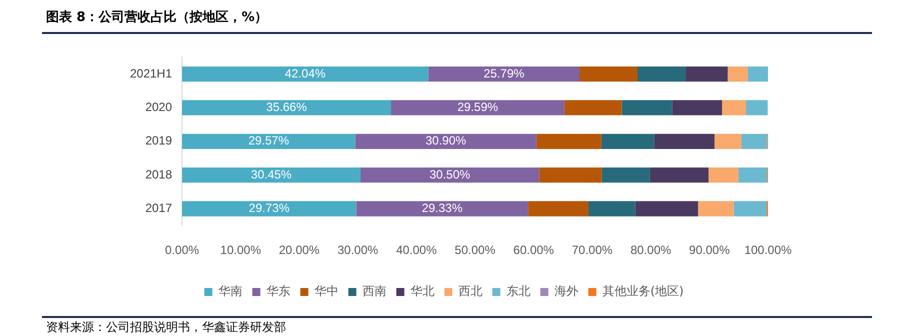 This screenshot has width=898, height=336. I want to click on data-label: 29.59%, so click(477, 107).